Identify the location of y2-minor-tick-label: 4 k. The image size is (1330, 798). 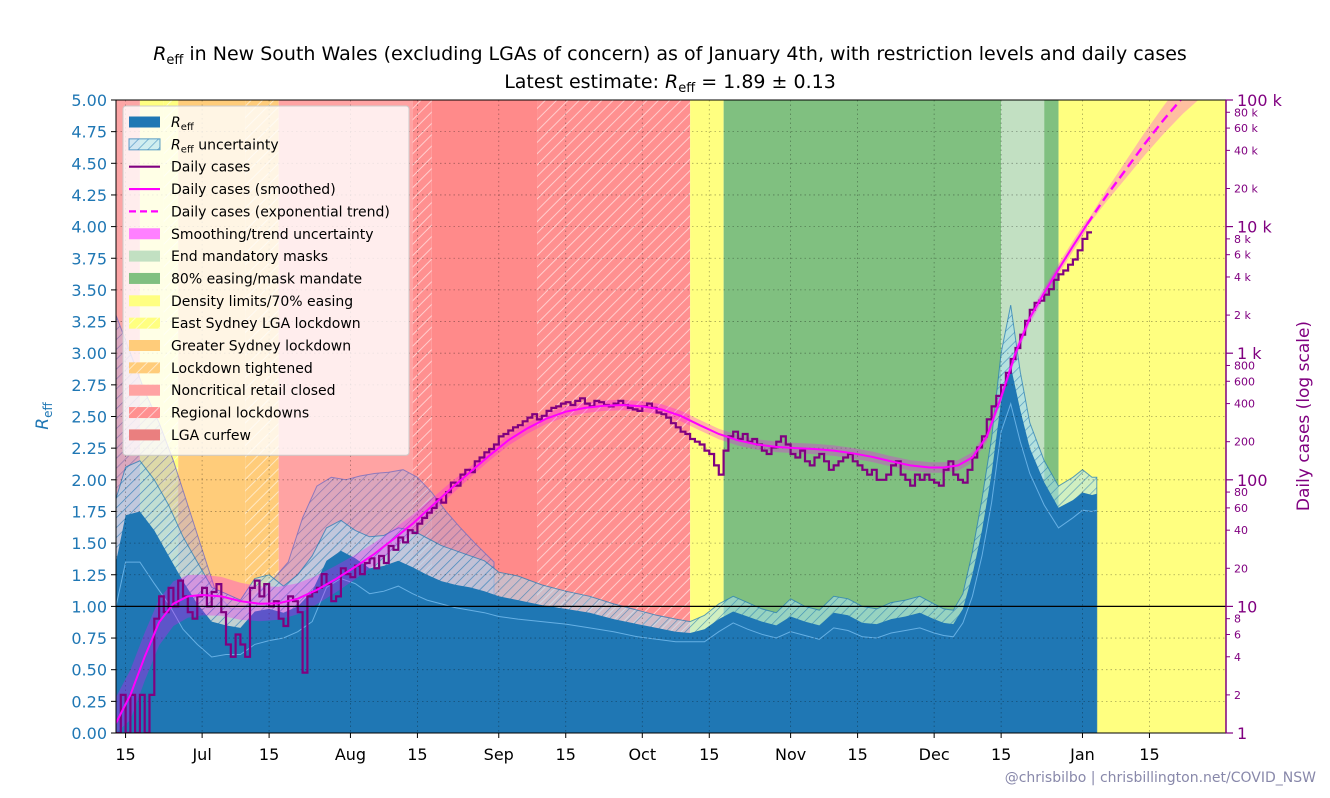
(1242, 277).